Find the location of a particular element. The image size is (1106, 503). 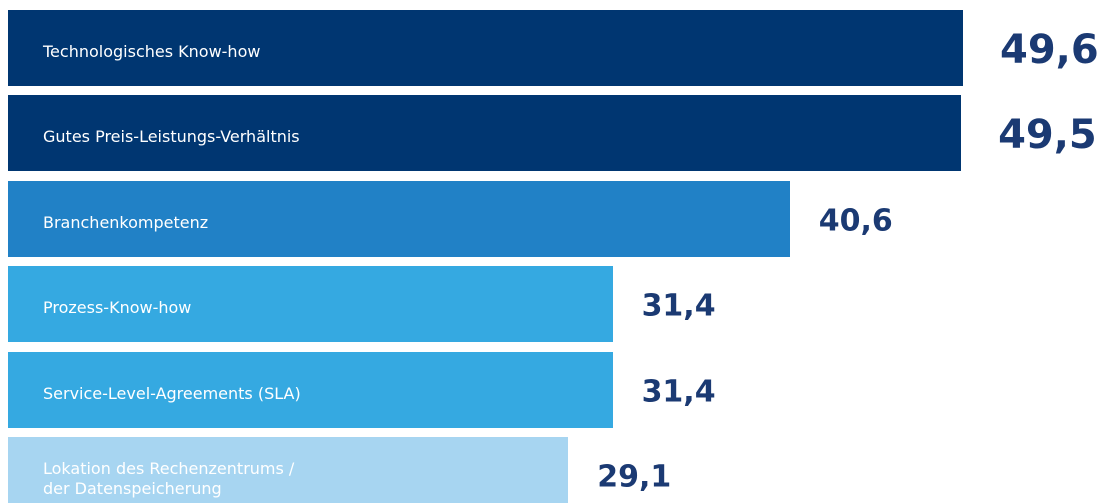

bar-label: Prozess-Know-how is located at coordinates (117, 308).